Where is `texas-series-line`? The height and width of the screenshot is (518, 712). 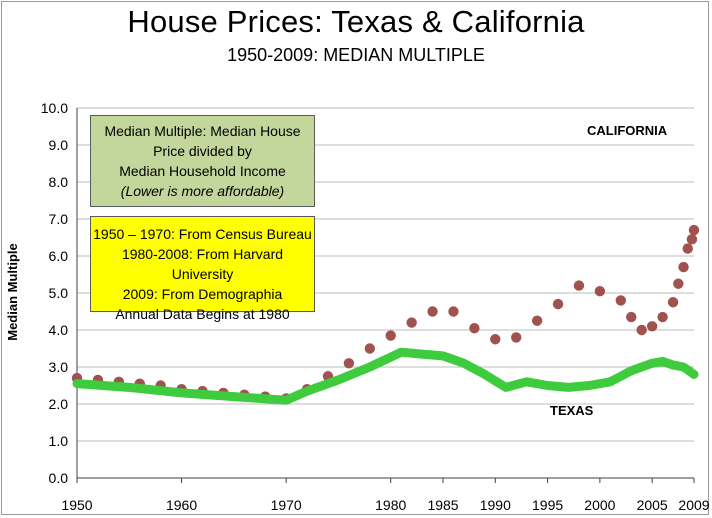 texas-series-line is located at coordinates (385, 376).